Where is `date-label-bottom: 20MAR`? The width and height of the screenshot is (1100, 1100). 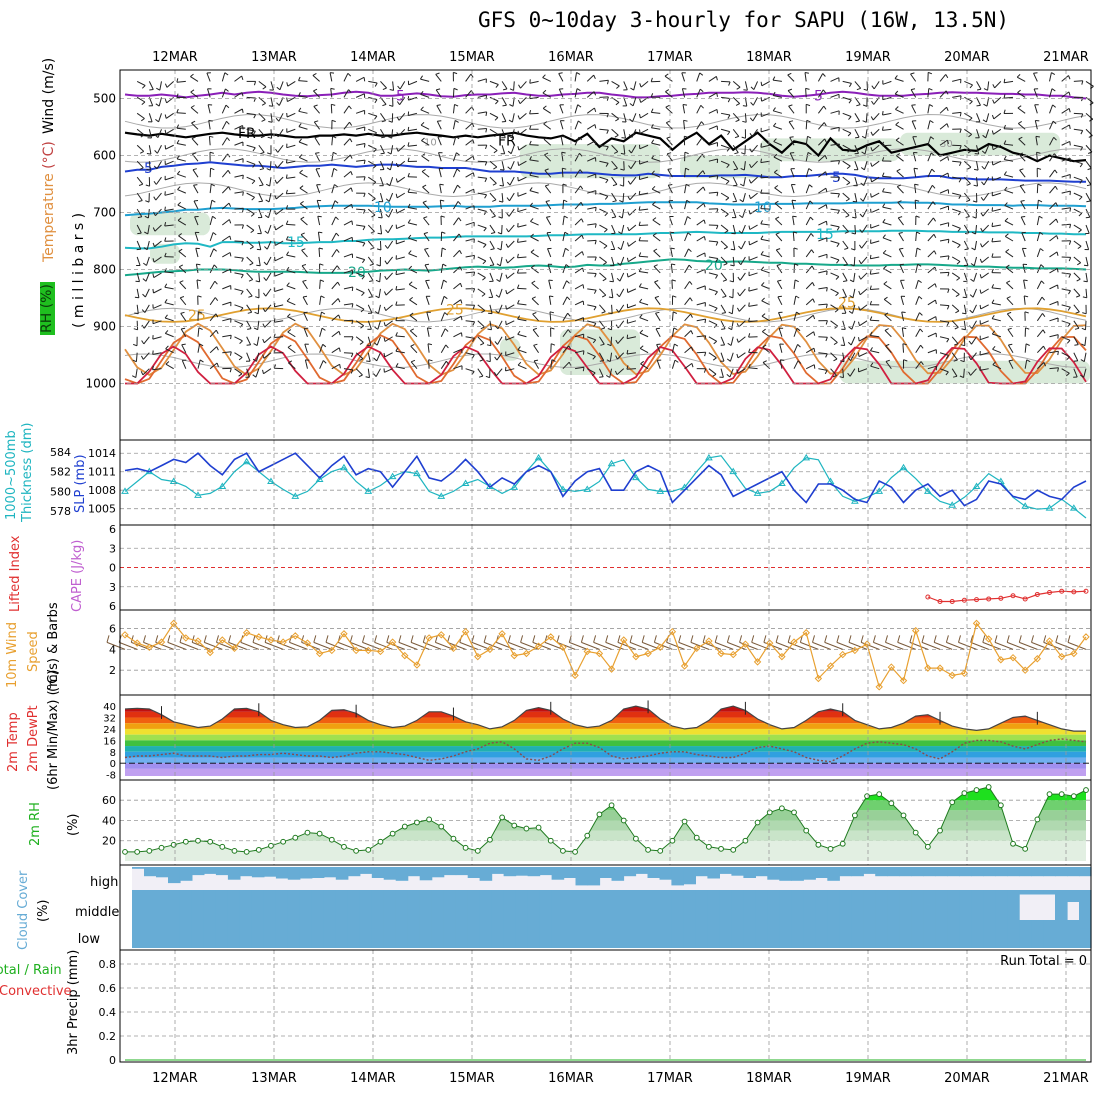
date-label-bottom: 20MAR is located at coordinates (967, 1078).